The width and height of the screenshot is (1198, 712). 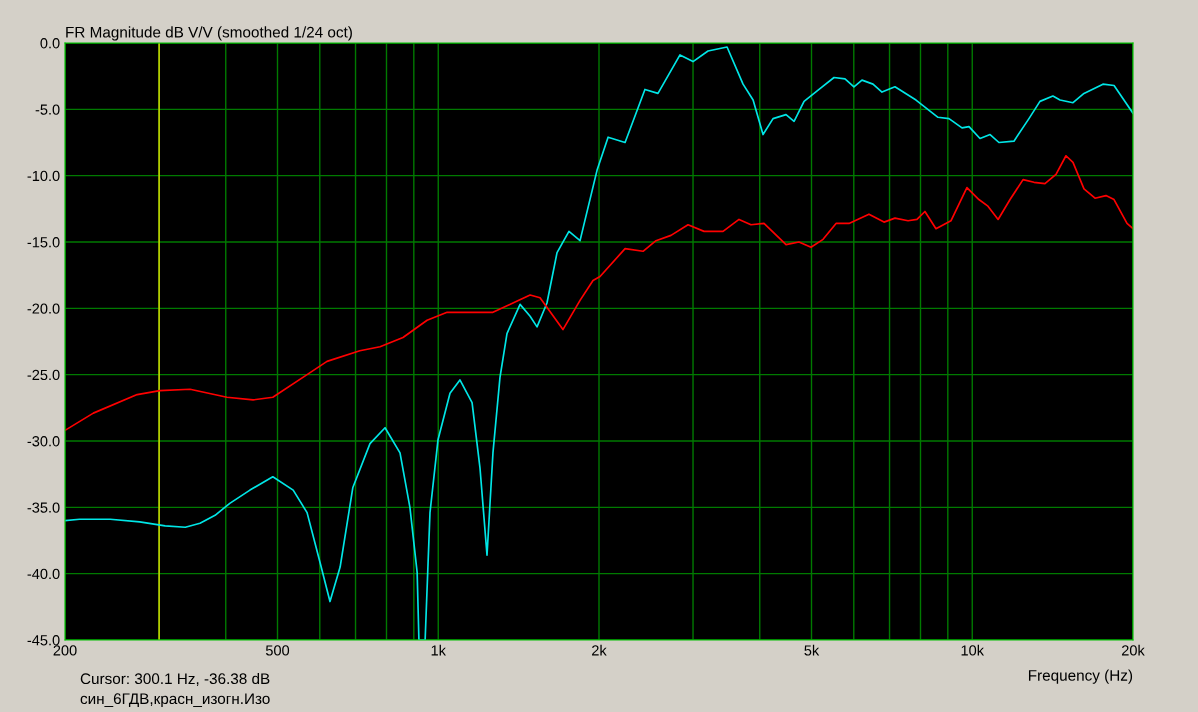 What do you see at coordinates (43, 574) in the screenshot?
I see `y-tick-label: -40.0` at bounding box center [43, 574].